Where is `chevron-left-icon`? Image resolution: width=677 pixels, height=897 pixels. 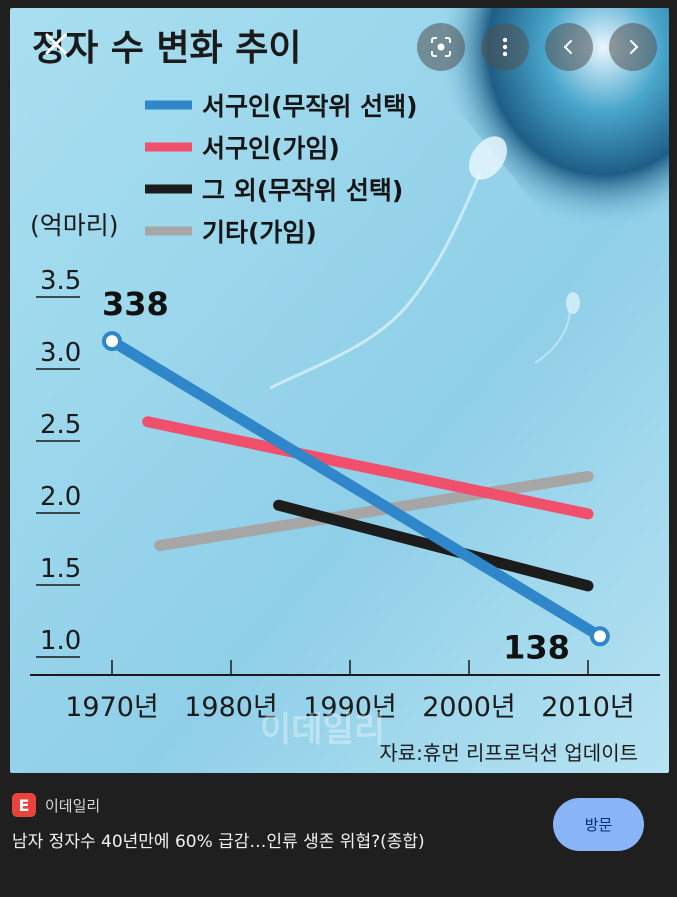
chevron-left-icon is located at coordinates (567, 47).